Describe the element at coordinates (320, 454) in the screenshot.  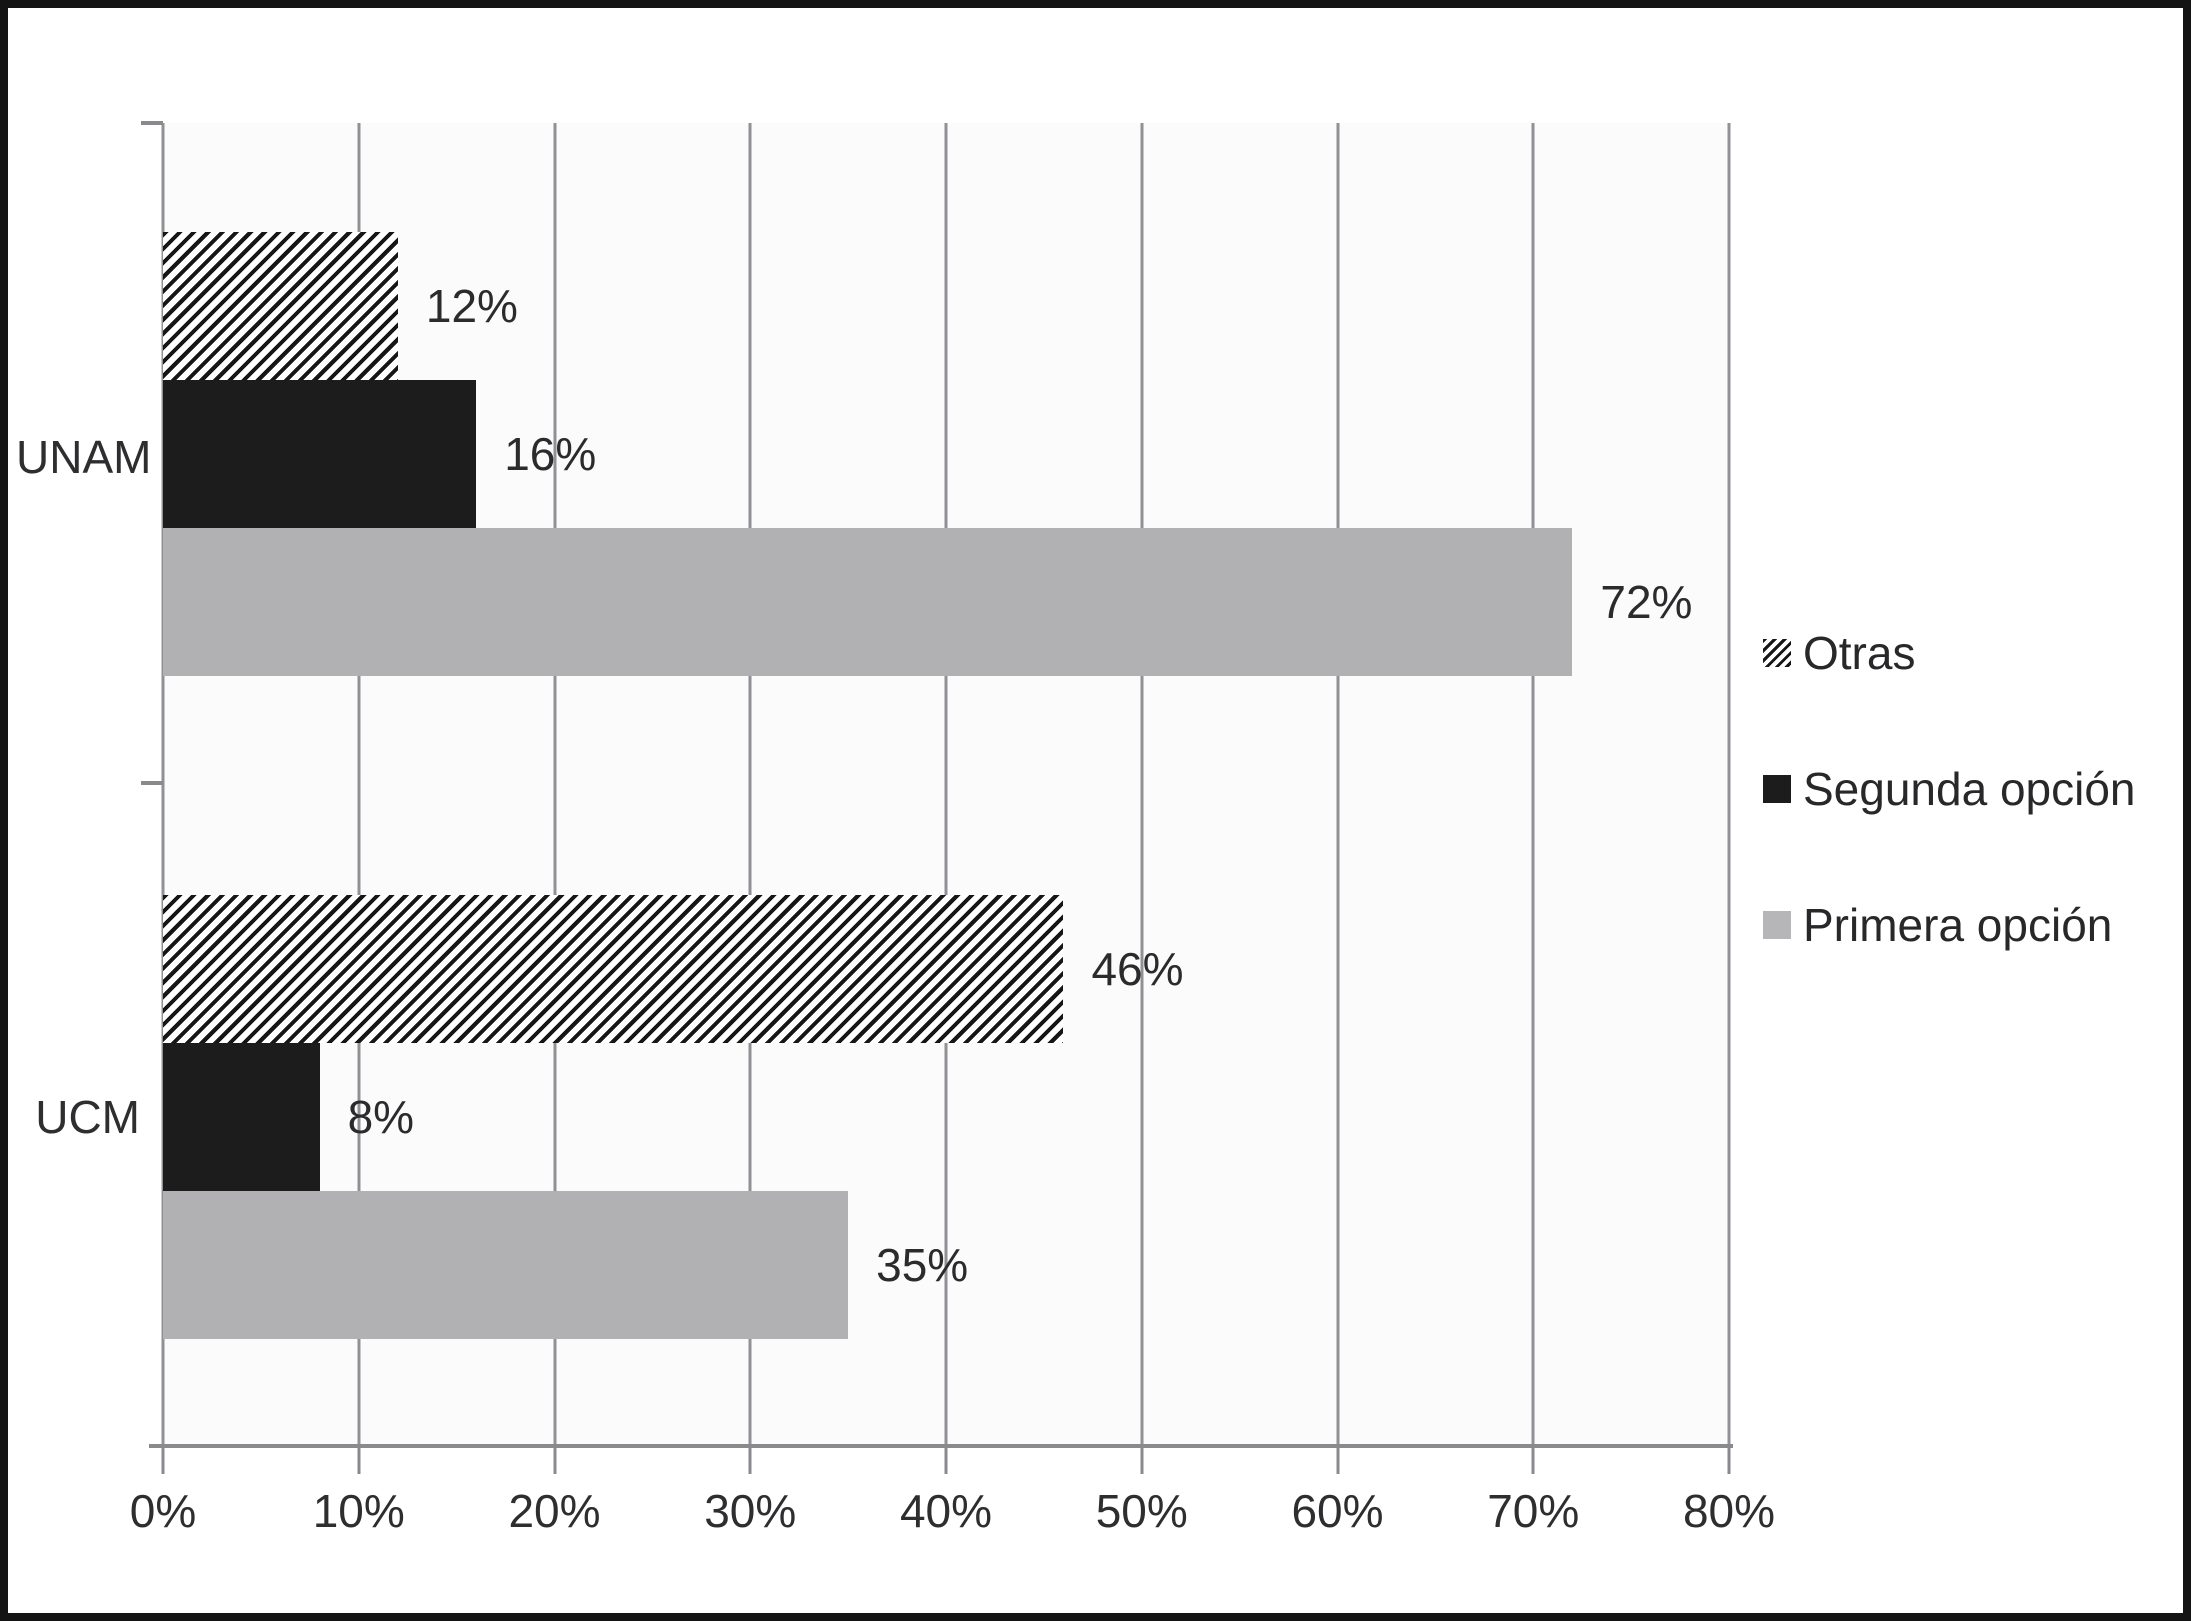
I see `bar-unam-segunda-opcion` at that location.